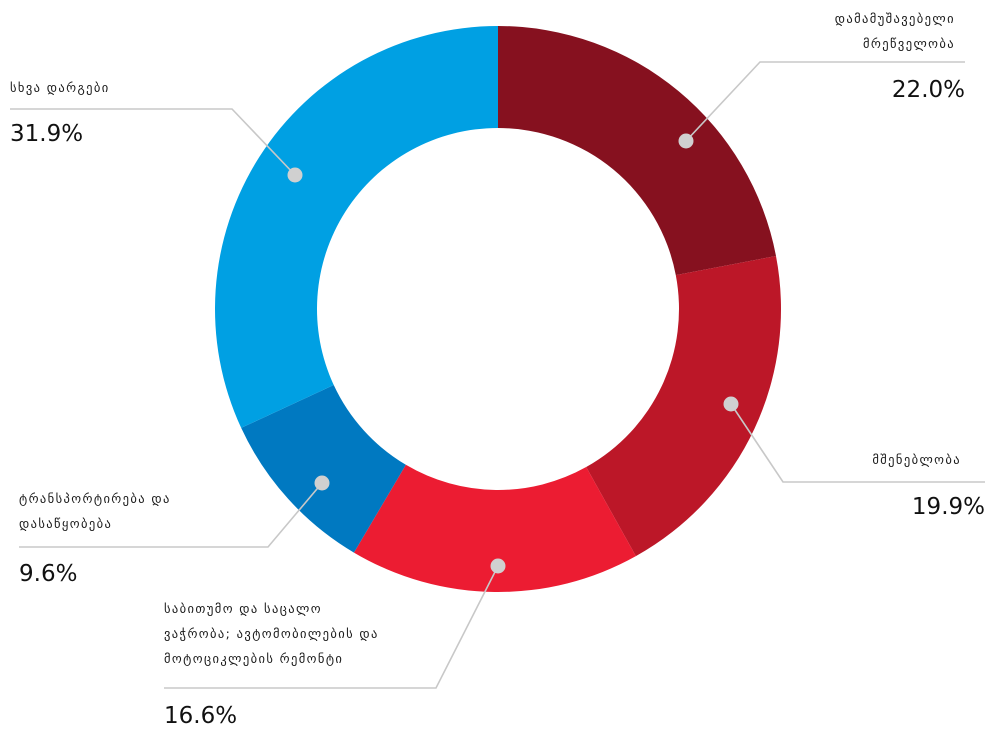 The height and width of the screenshot is (729, 989). I want to click on slice-transport, so click(323, 469).